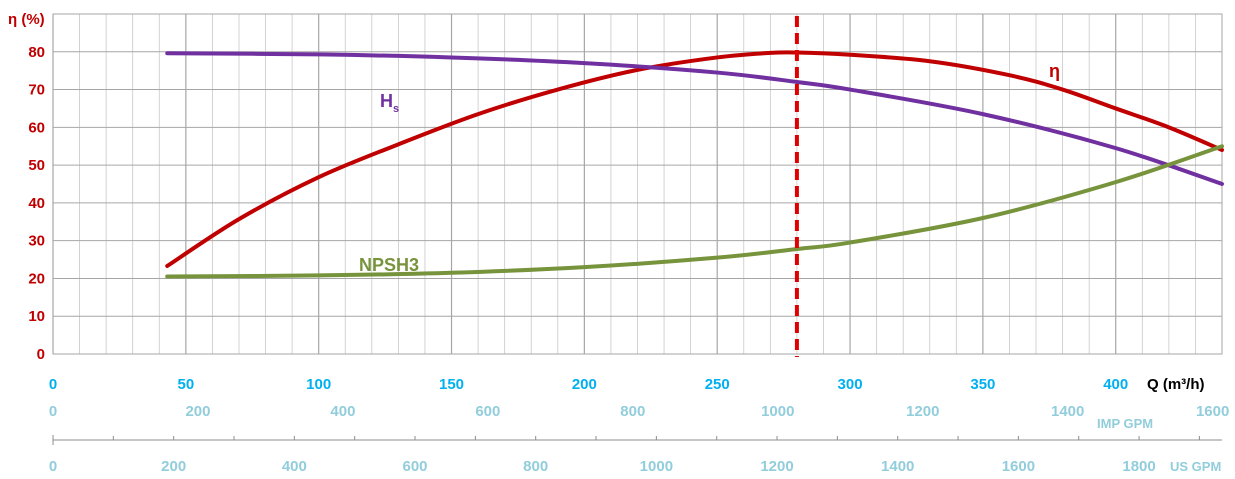  I want to click on us-gpm-tick-label: 1200, so click(776, 466).